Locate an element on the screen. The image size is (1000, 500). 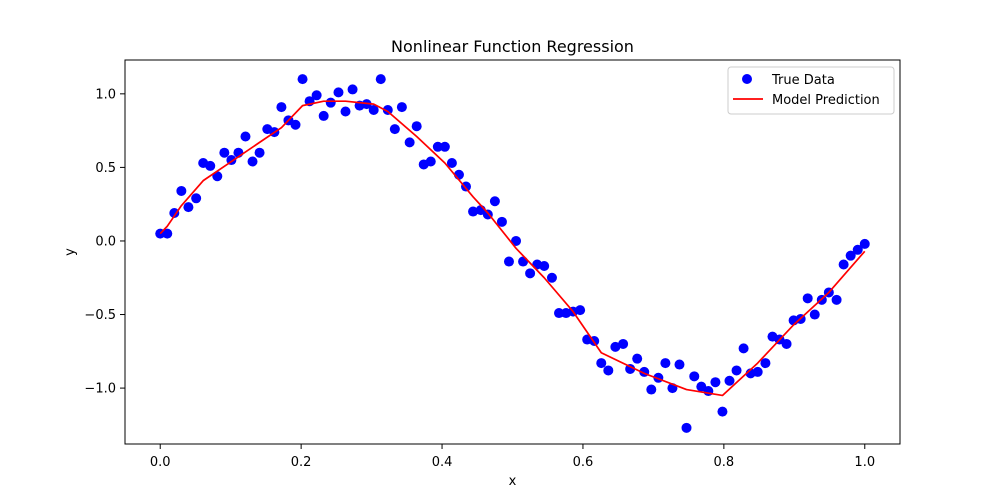
x-tick-label: 0.8 is located at coordinates (724, 462).